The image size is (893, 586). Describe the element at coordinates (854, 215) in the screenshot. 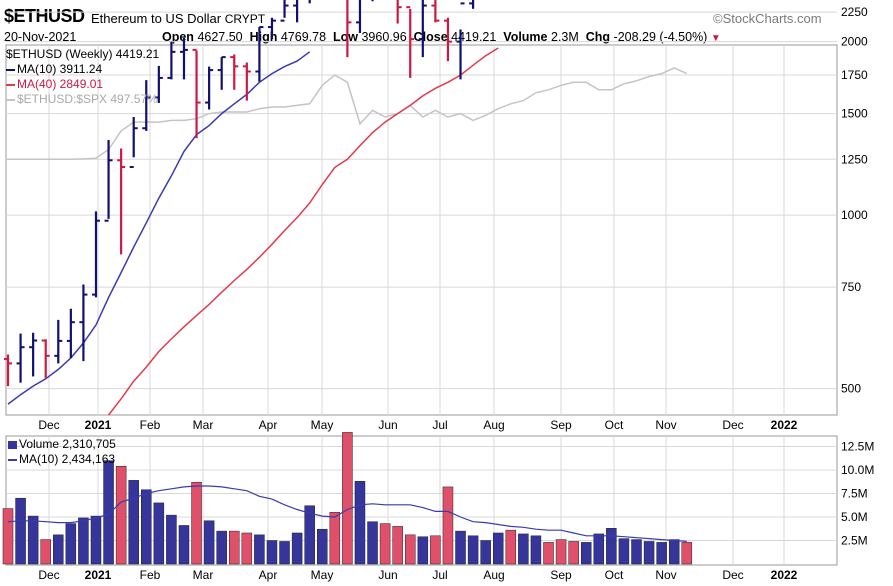

I see `price-y-tick-label: 1000` at that location.